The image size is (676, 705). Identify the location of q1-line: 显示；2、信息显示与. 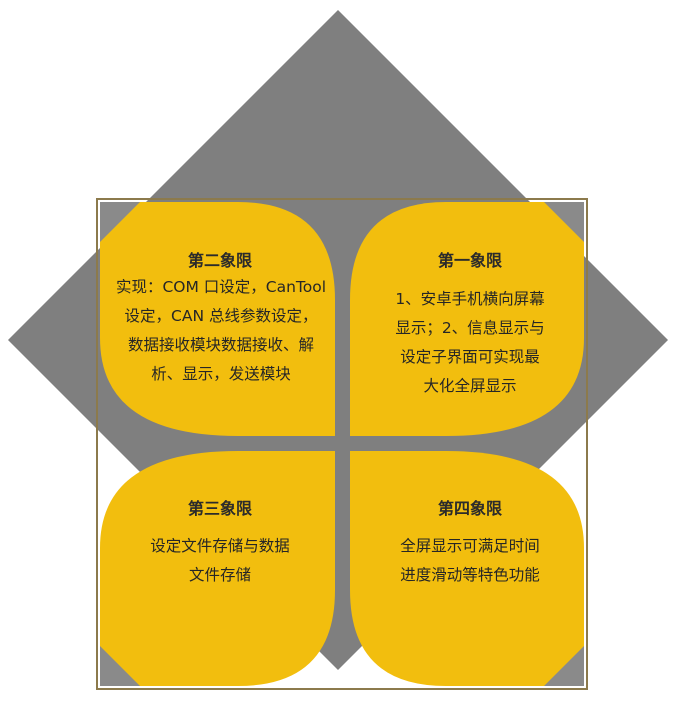
(470, 328).